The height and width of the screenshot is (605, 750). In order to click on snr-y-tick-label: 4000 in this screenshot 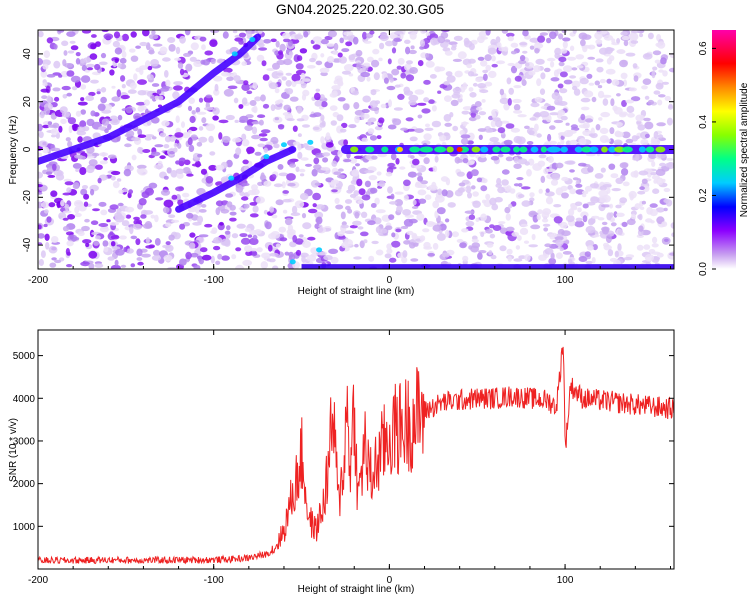, I will do `click(24, 399)`.